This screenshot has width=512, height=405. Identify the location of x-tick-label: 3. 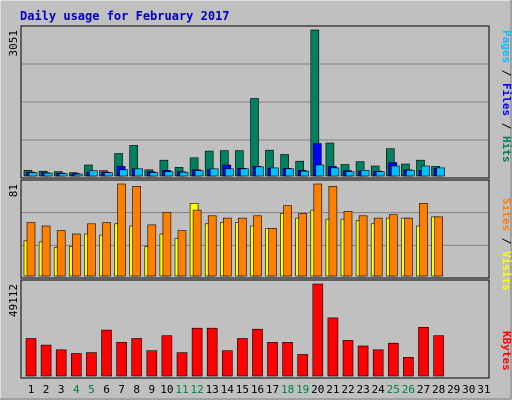
(61, 389).